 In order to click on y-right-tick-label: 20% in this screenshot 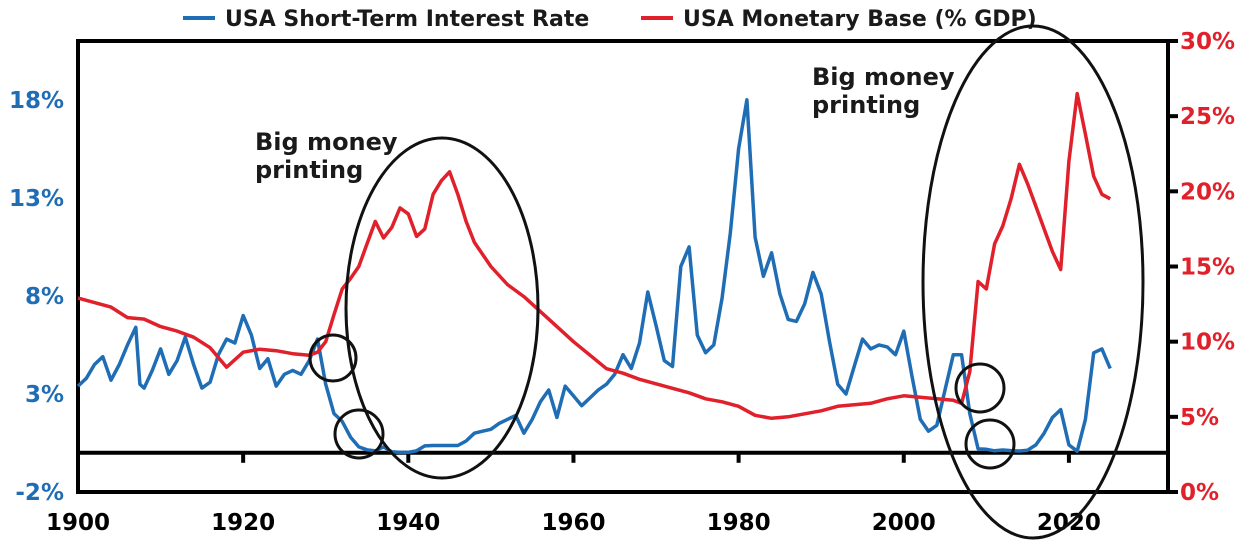, I will do `click(1207, 192)`.